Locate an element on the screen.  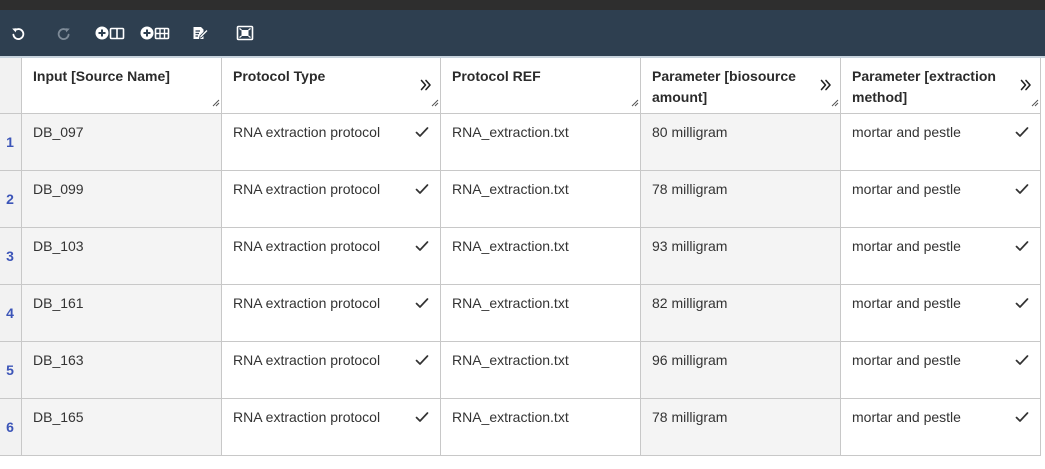
row-number-header is located at coordinates (11, 86).